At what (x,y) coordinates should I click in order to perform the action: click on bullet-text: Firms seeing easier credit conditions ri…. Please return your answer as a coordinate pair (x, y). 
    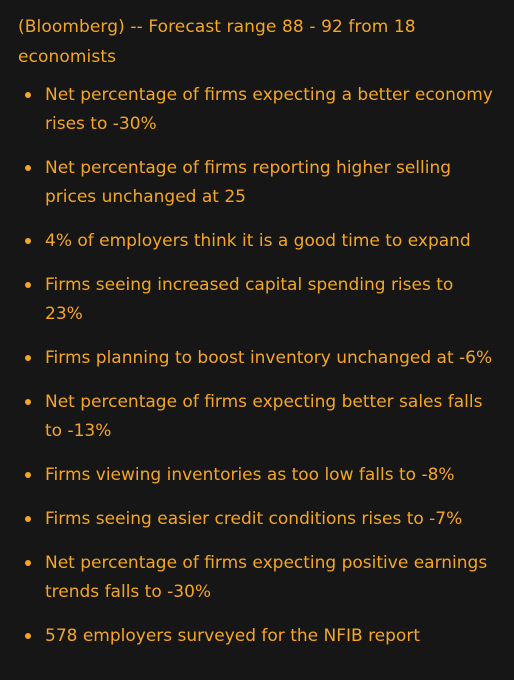
    Looking at the image, I should click on (254, 519).